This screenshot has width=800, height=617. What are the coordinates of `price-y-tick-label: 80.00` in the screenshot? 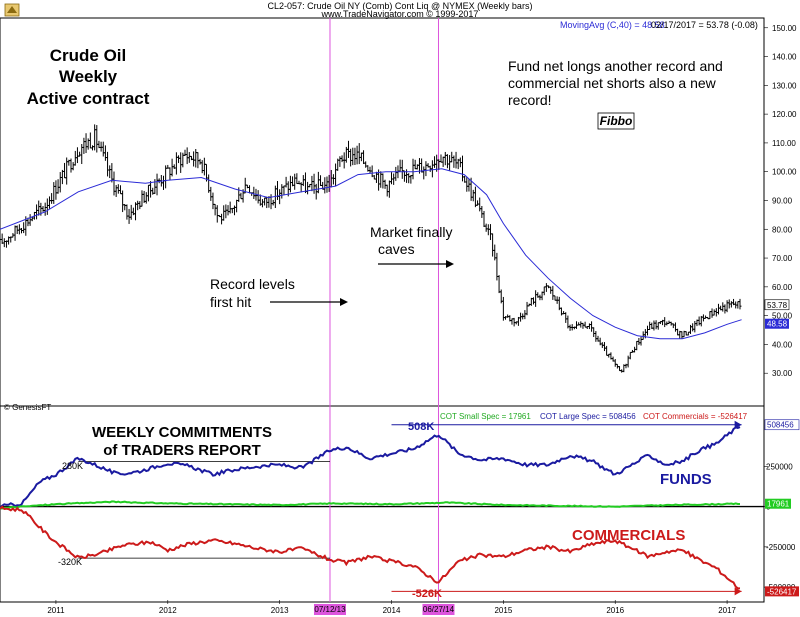 It's located at (782, 229).